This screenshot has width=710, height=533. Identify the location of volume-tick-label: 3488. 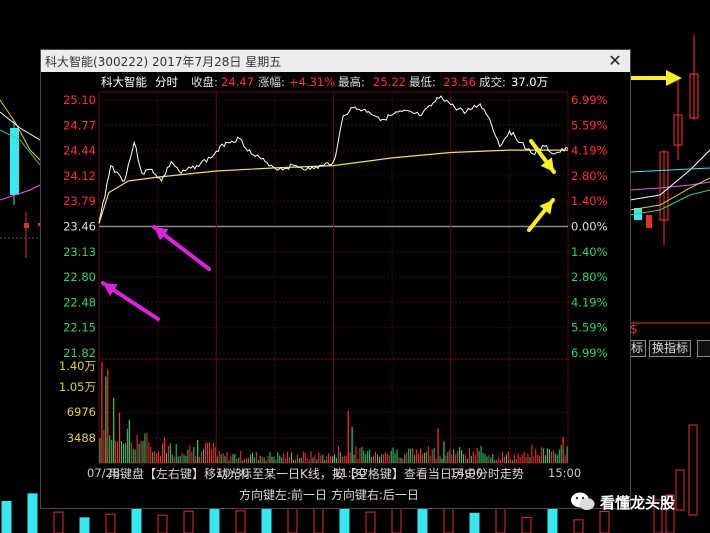
(81, 438).